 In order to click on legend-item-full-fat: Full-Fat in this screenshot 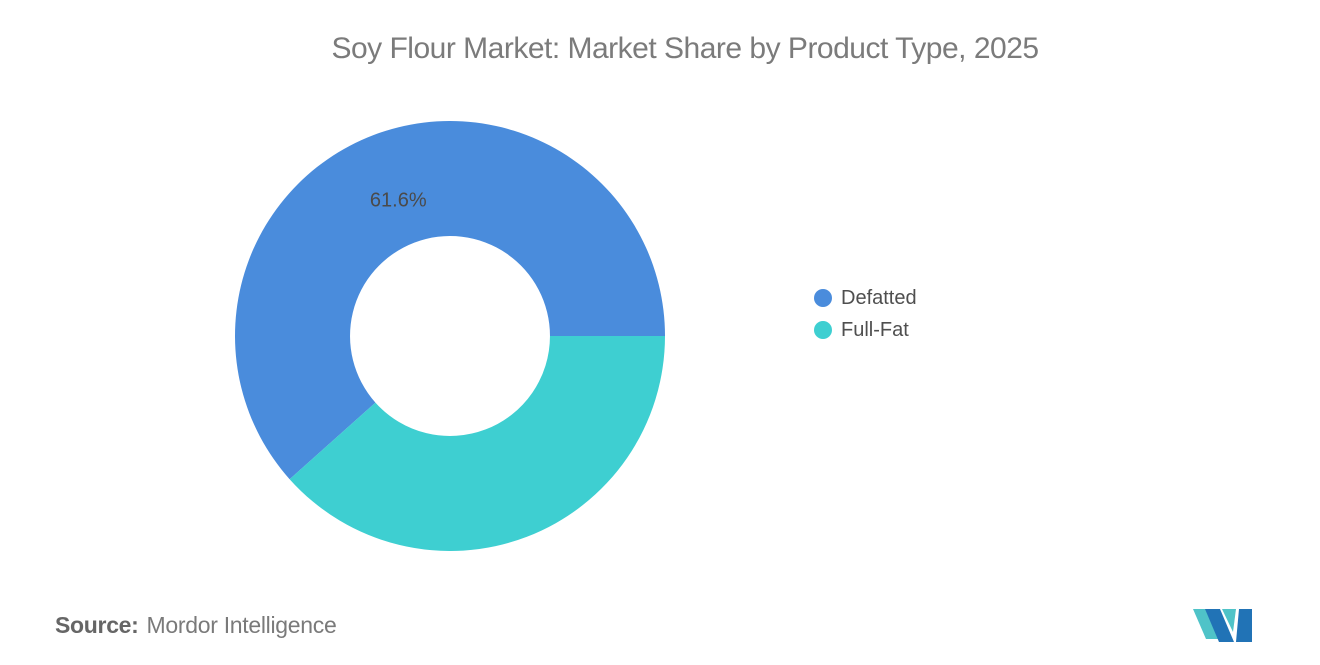, I will do `click(865, 330)`.